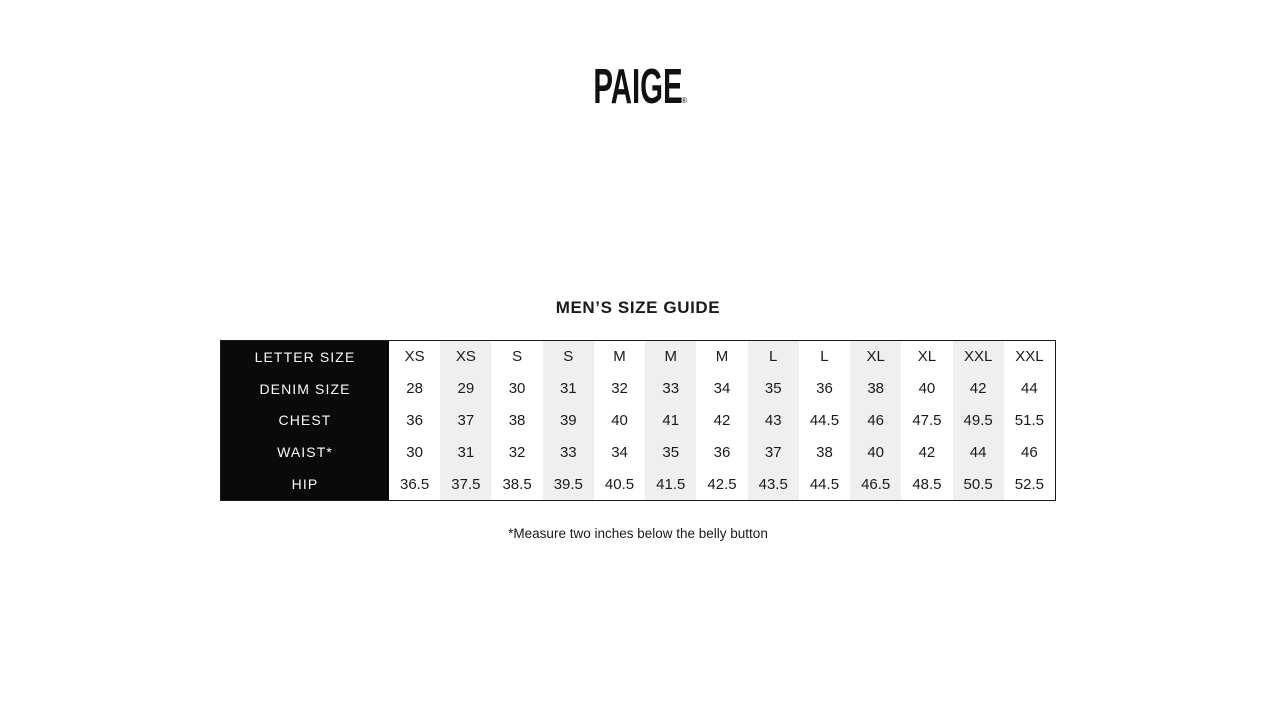  I want to click on row-header: CHEST, so click(305, 420).